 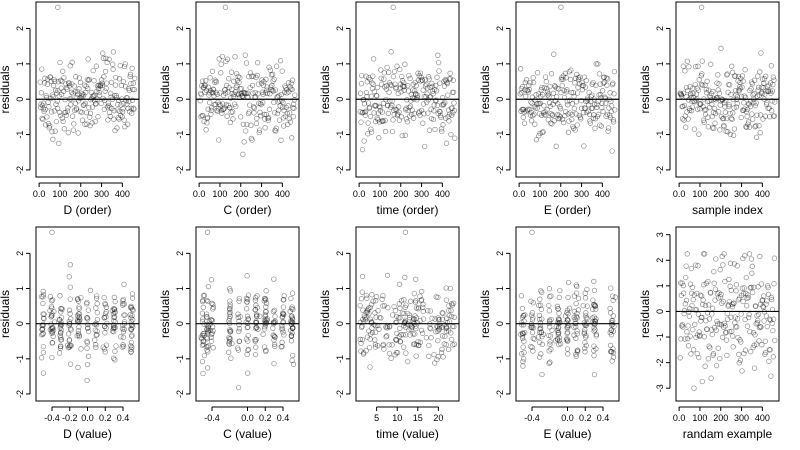 What do you see at coordinates (720, 418) in the screenshot?
I see `x-tick-label: 200` at bounding box center [720, 418].